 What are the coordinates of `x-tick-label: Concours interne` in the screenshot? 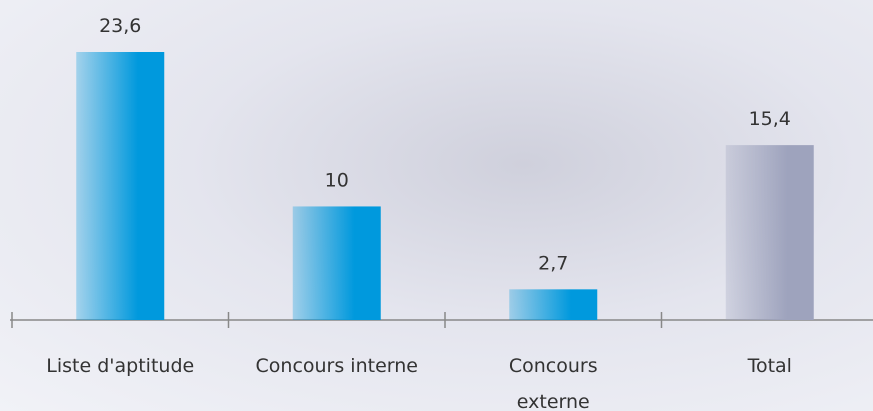 It's located at (336, 366).